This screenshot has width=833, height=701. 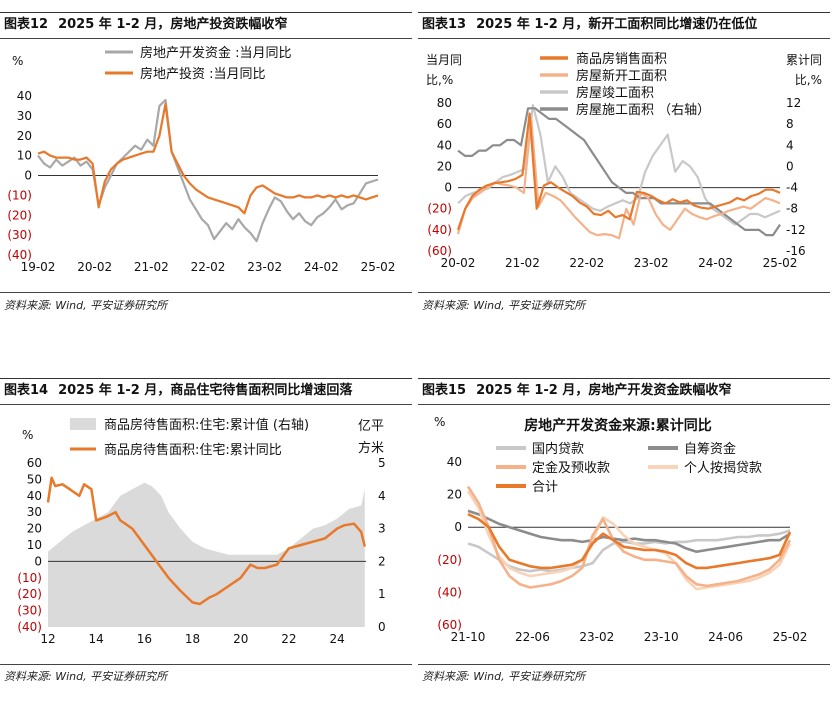 What do you see at coordinates (29, 611) in the screenshot?
I see `y-tick-label: (30)` at bounding box center [29, 611].